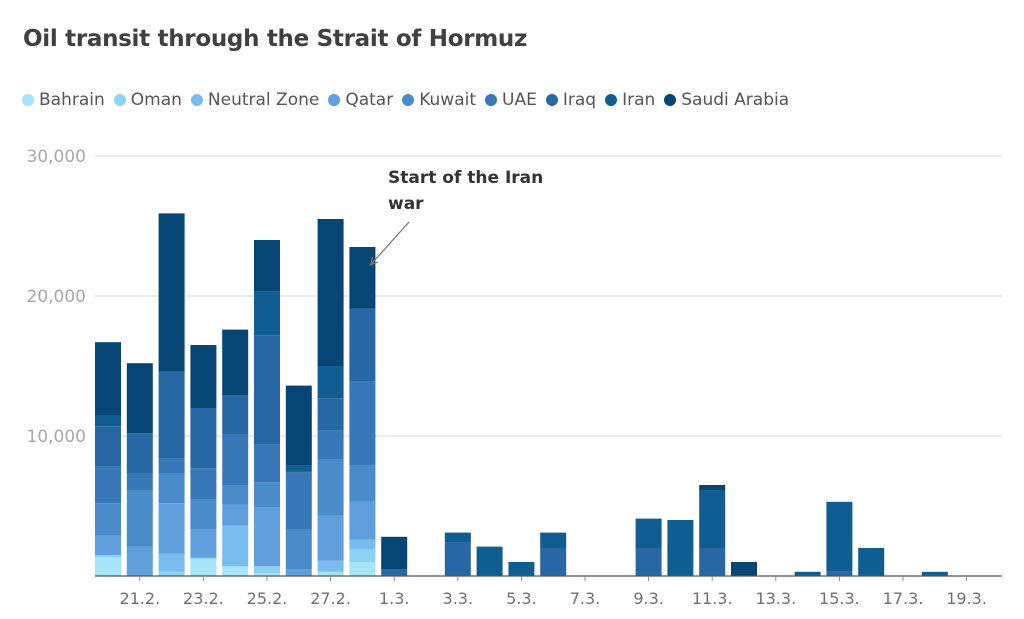 The height and width of the screenshot is (619, 1024). Describe the element at coordinates (330, 382) in the screenshot. I see `bar-segment-27-2-iran` at that location.